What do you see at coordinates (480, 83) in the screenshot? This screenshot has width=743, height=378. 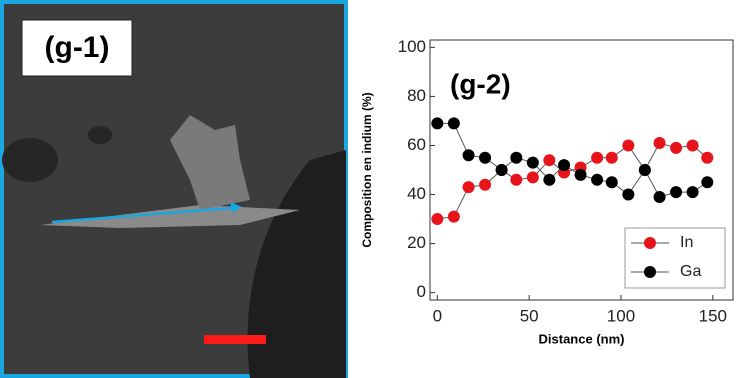 I see `annotation: (g-2)` at bounding box center [480, 83].